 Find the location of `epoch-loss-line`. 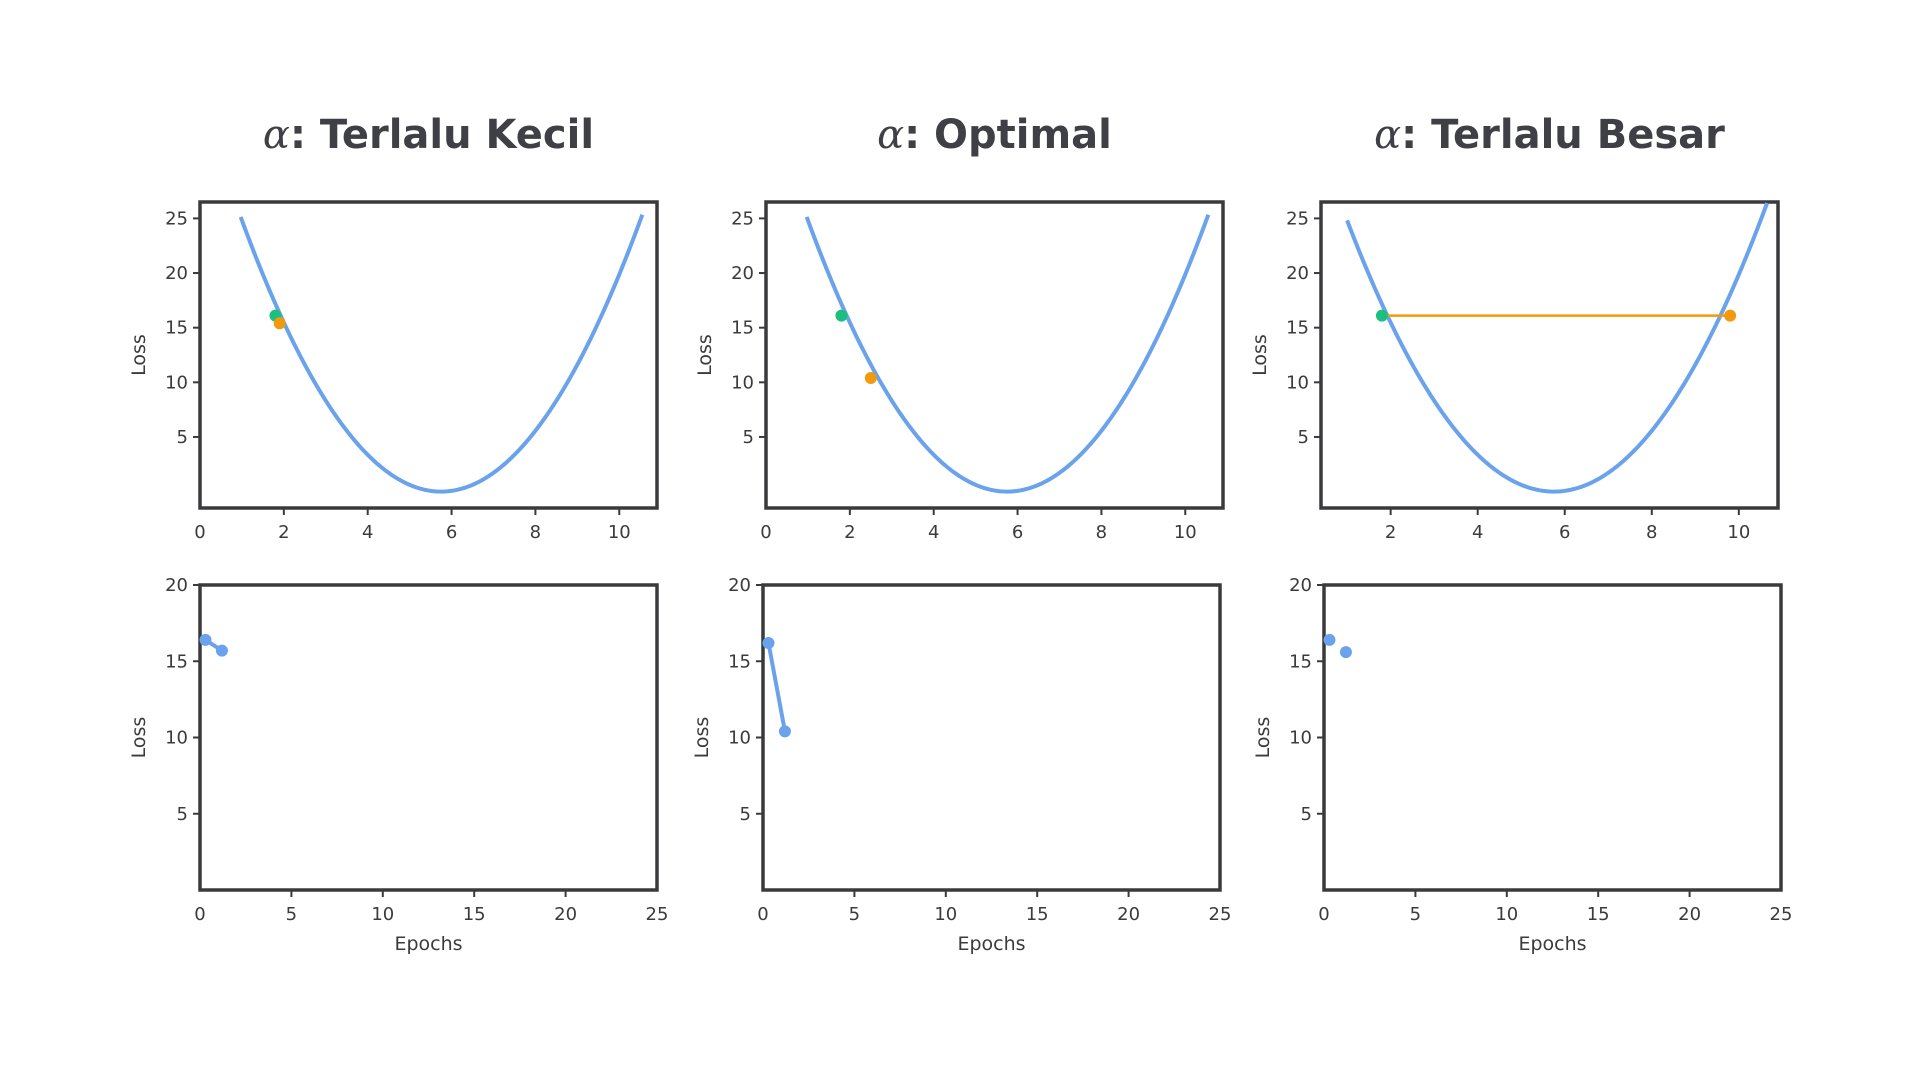

epoch-loss-line is located at coordinates (776, 687).